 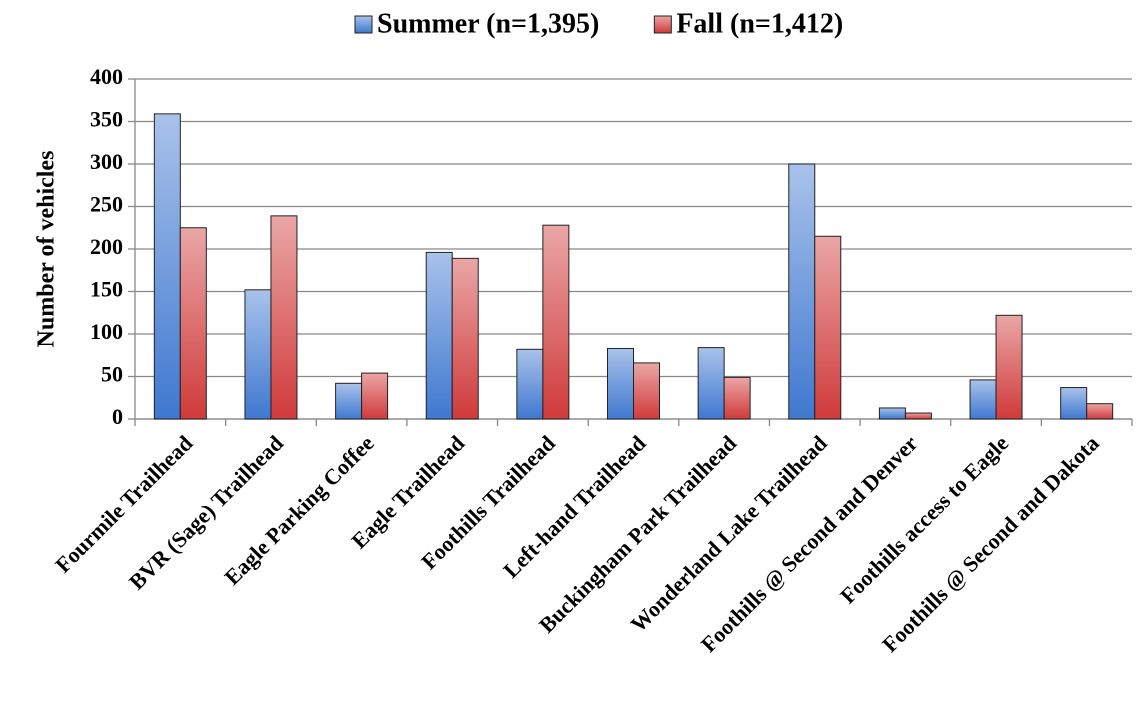 I want to click on y-tick-label: 150, so click(x=106, y=289).